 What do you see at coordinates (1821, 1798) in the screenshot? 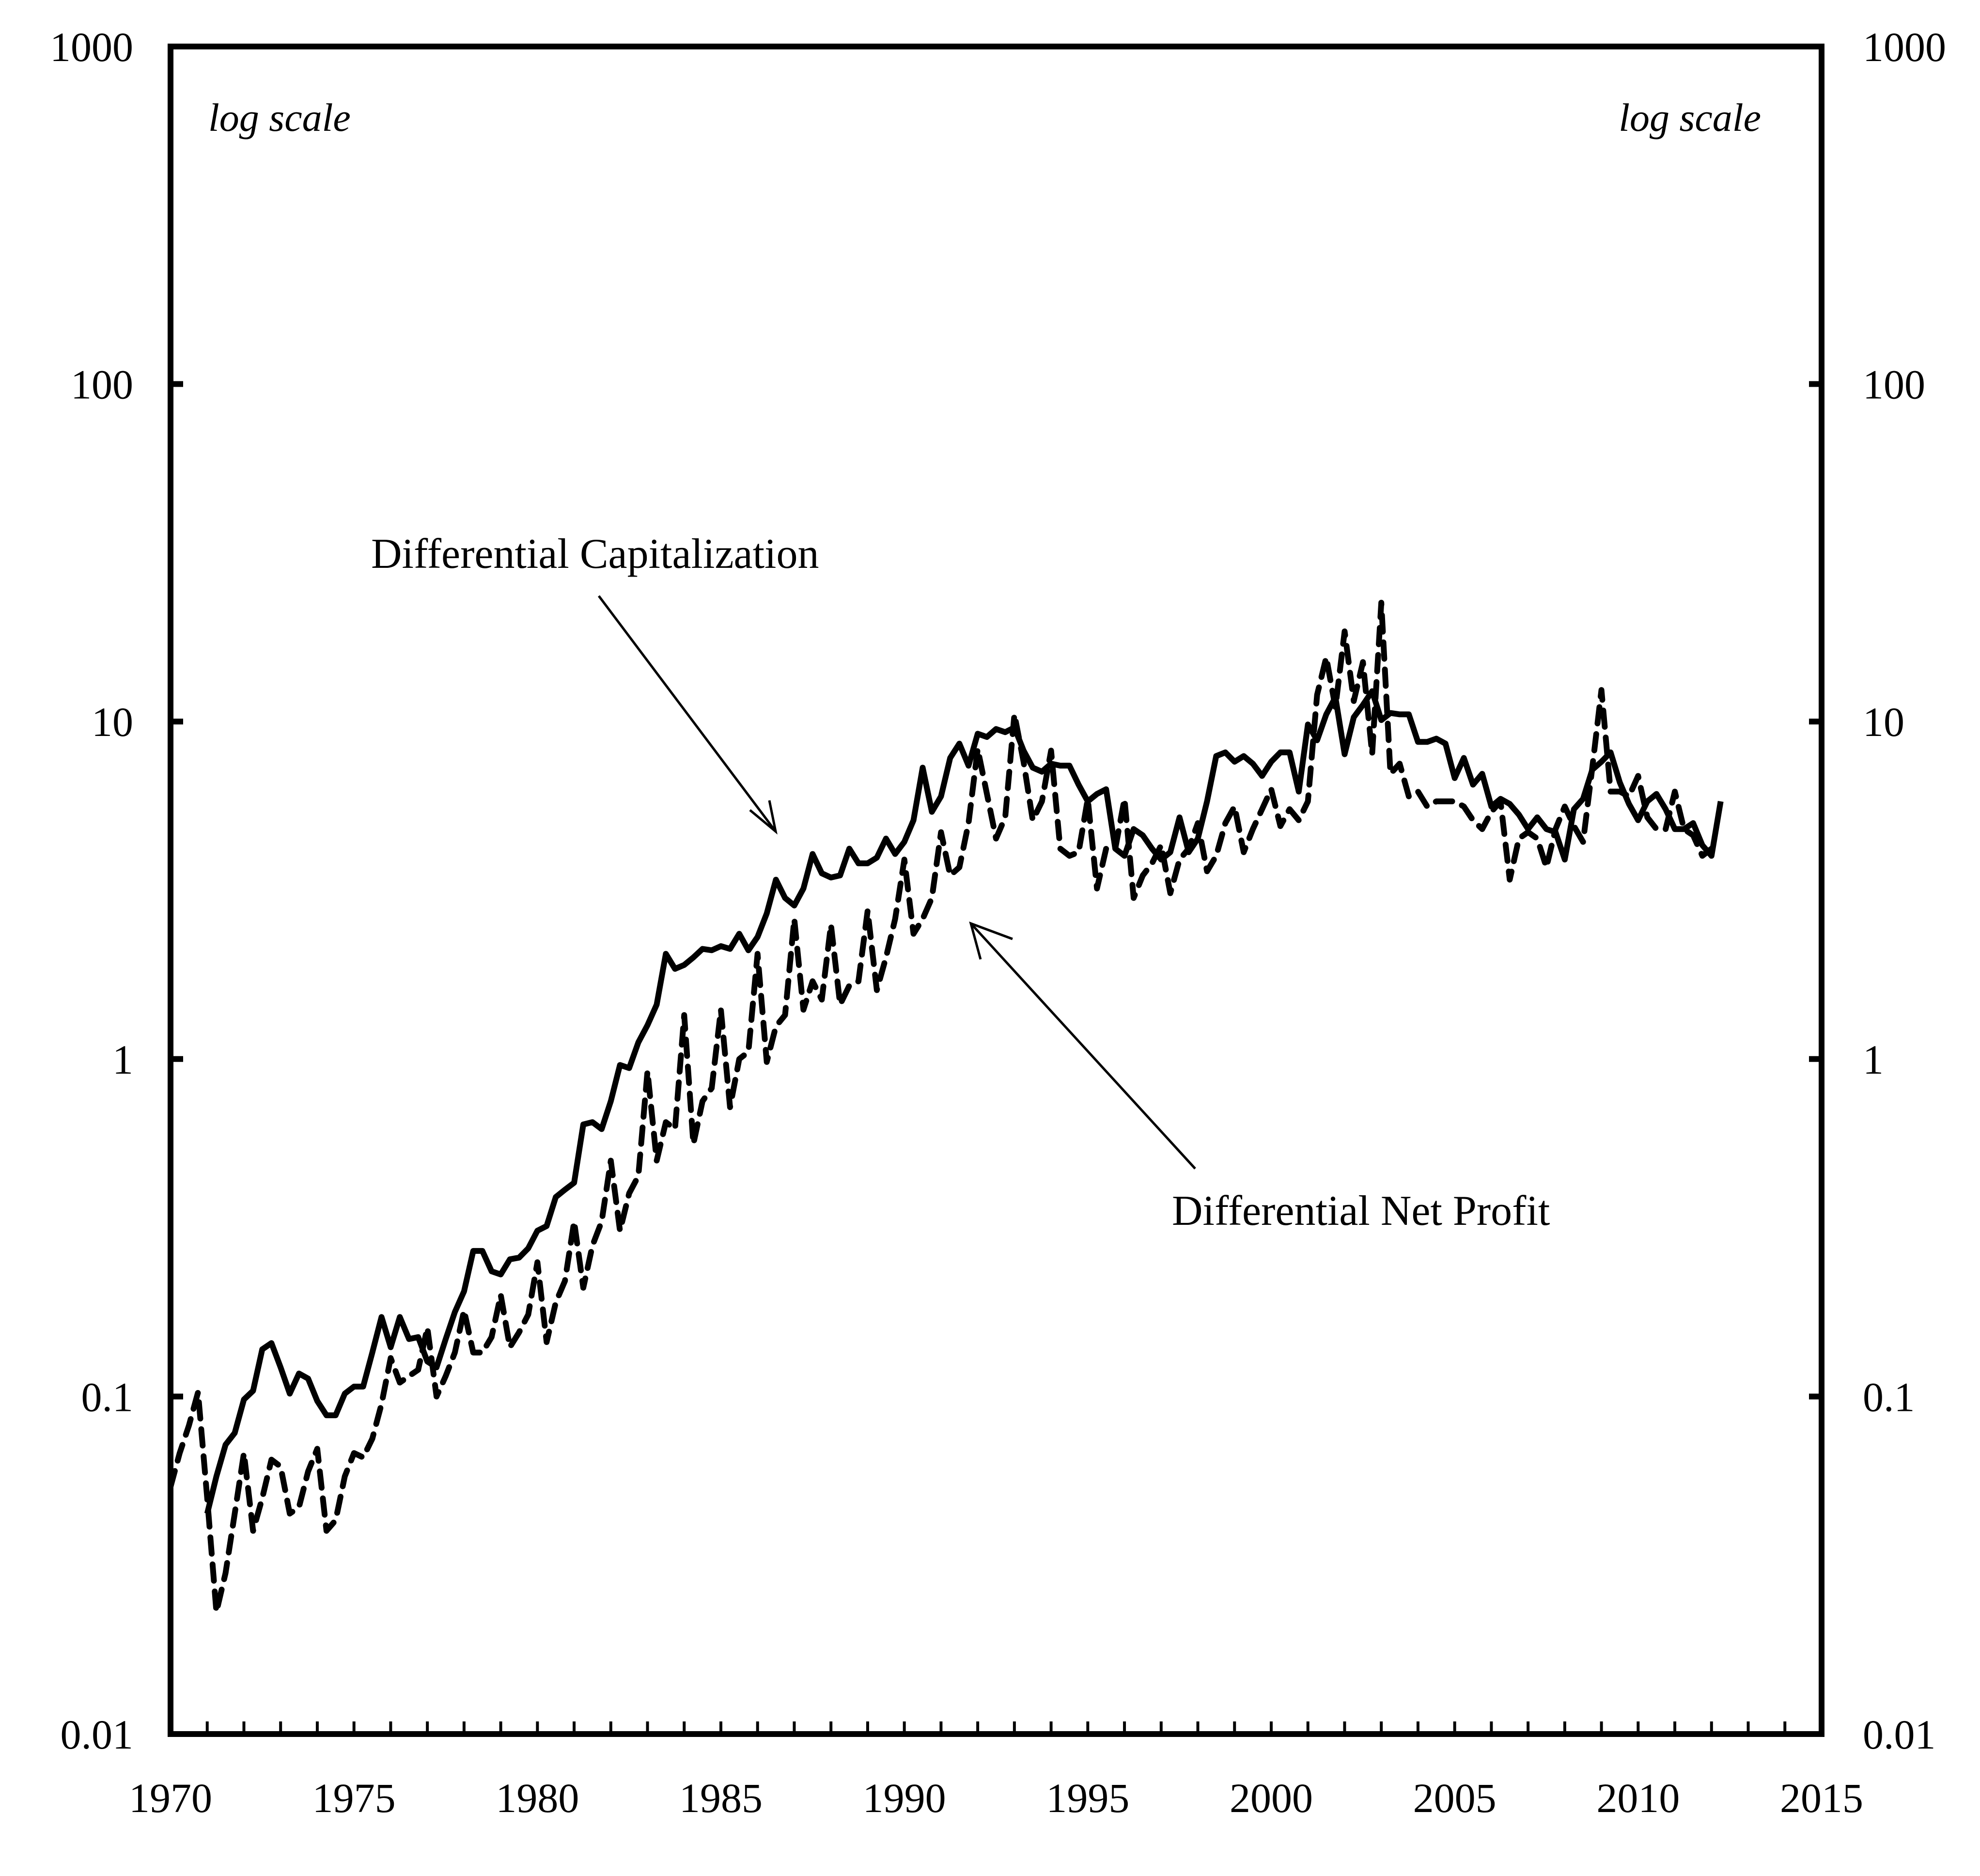
I see `x-tick-label: 2015` at bounding box center [1821, 1798].